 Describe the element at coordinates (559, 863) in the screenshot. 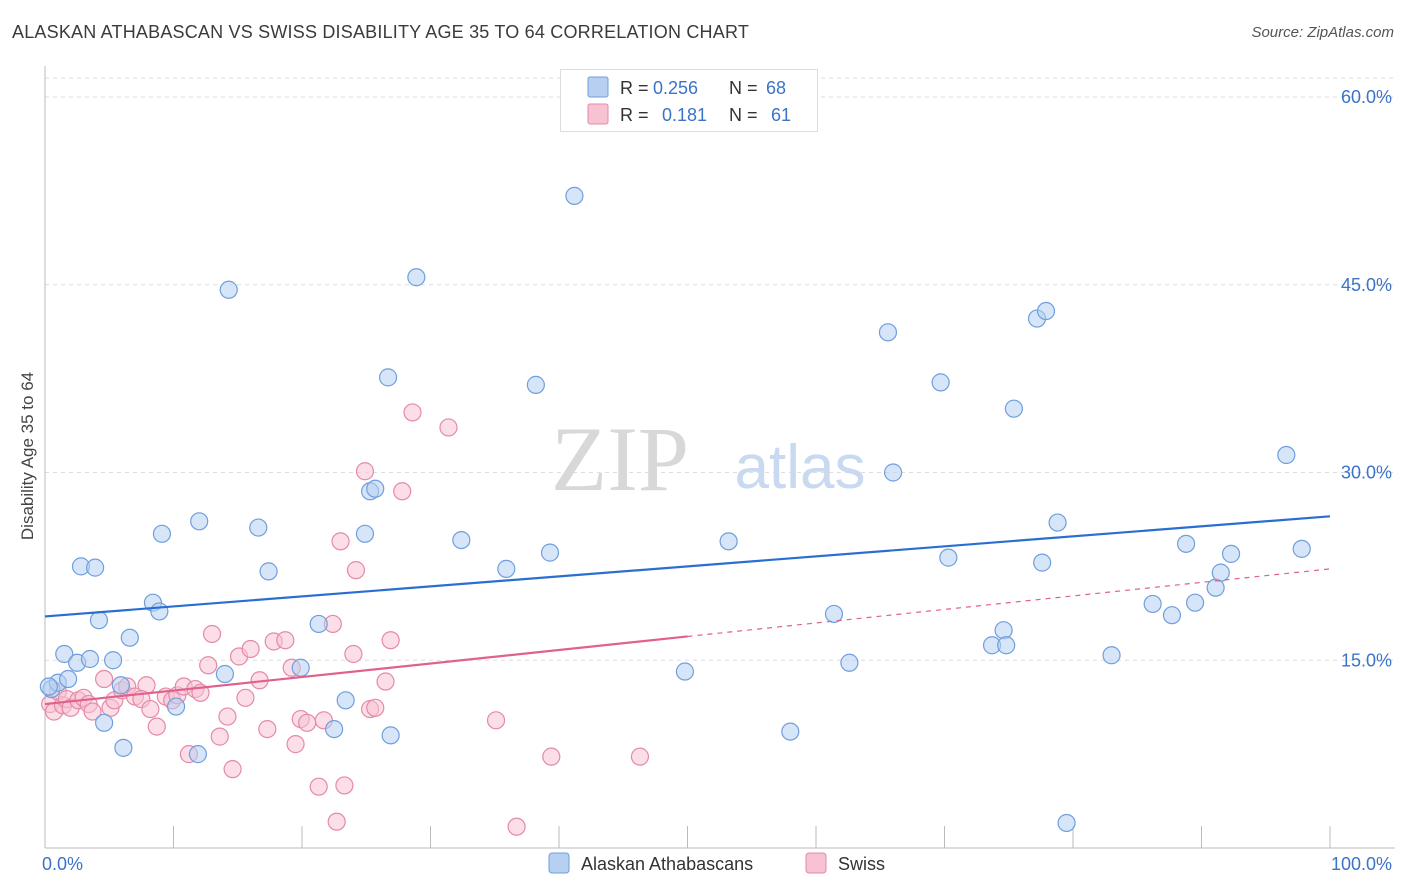

I see `legend-swatch-athabascan` at that location.